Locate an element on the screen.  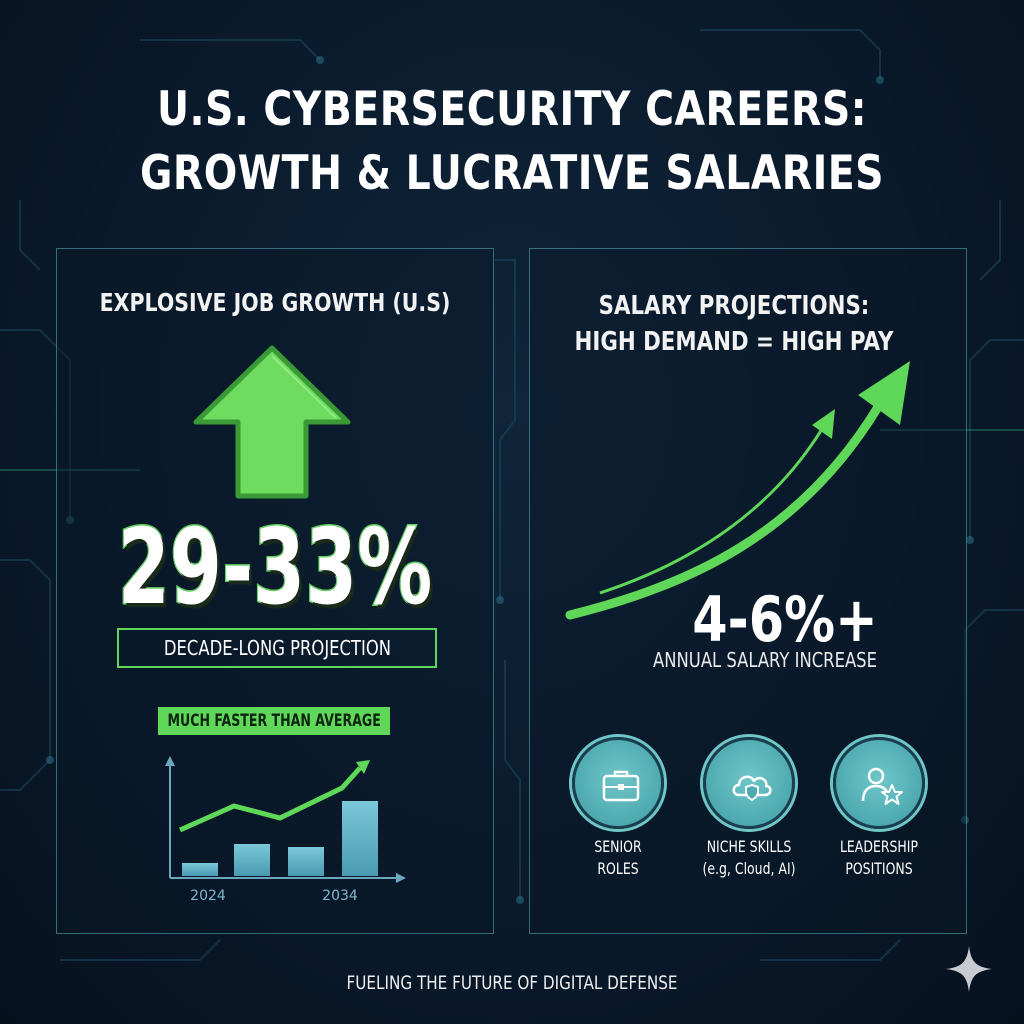
leadership-badge is located at coordinates (879, 783).